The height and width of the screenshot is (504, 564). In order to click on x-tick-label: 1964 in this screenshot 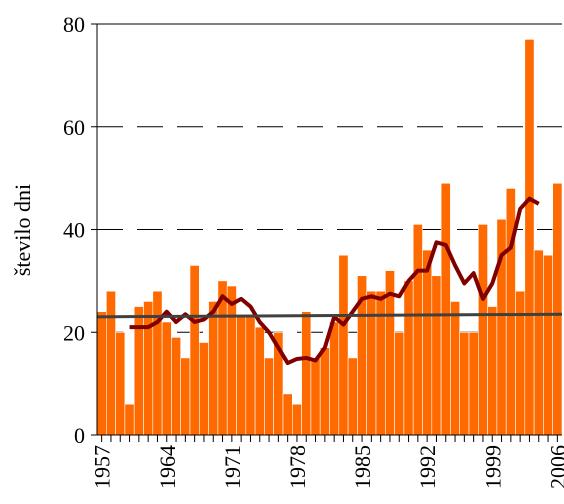, I will do `click(167, 467)`.